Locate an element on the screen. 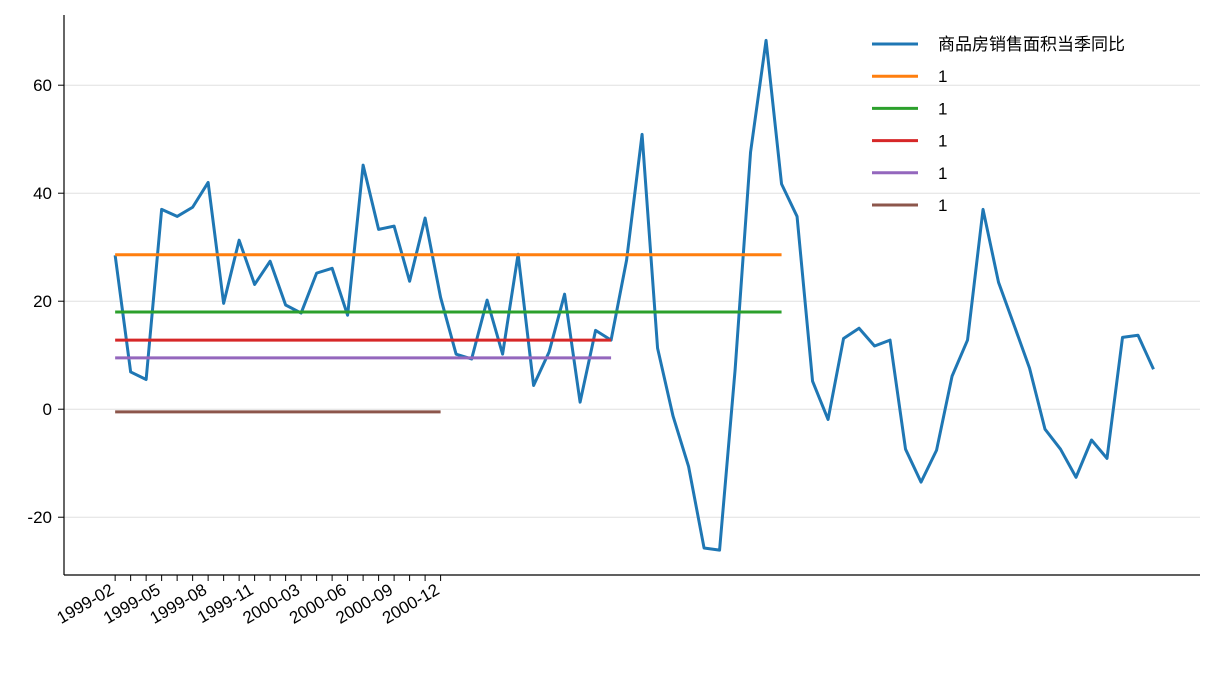 This screenshot has height=677, width=1216. y-tick-label: 40 is located at coordinates (42, 193).